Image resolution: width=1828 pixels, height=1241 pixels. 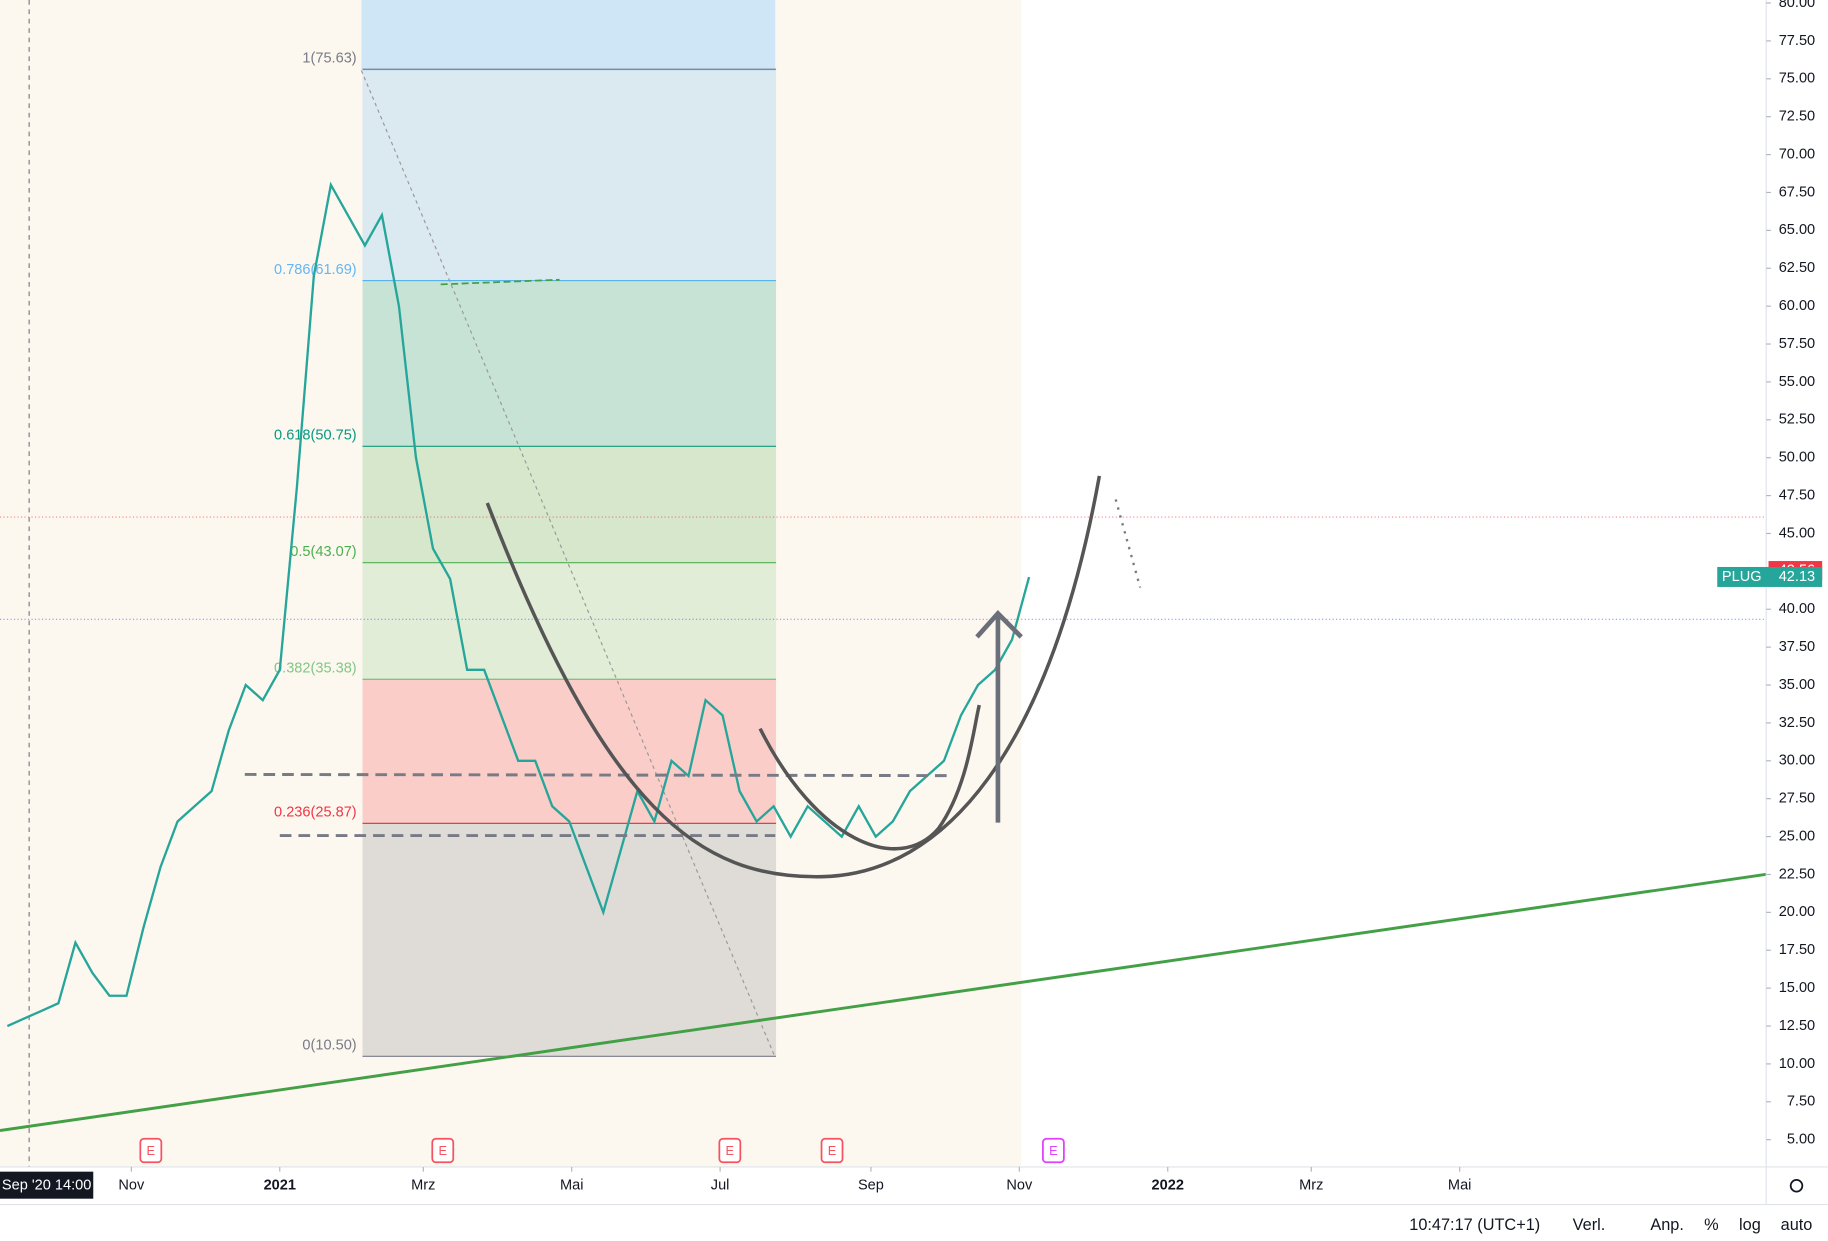 I want to click on y-tick-label: 65.00, so click(x=1797, y=230).